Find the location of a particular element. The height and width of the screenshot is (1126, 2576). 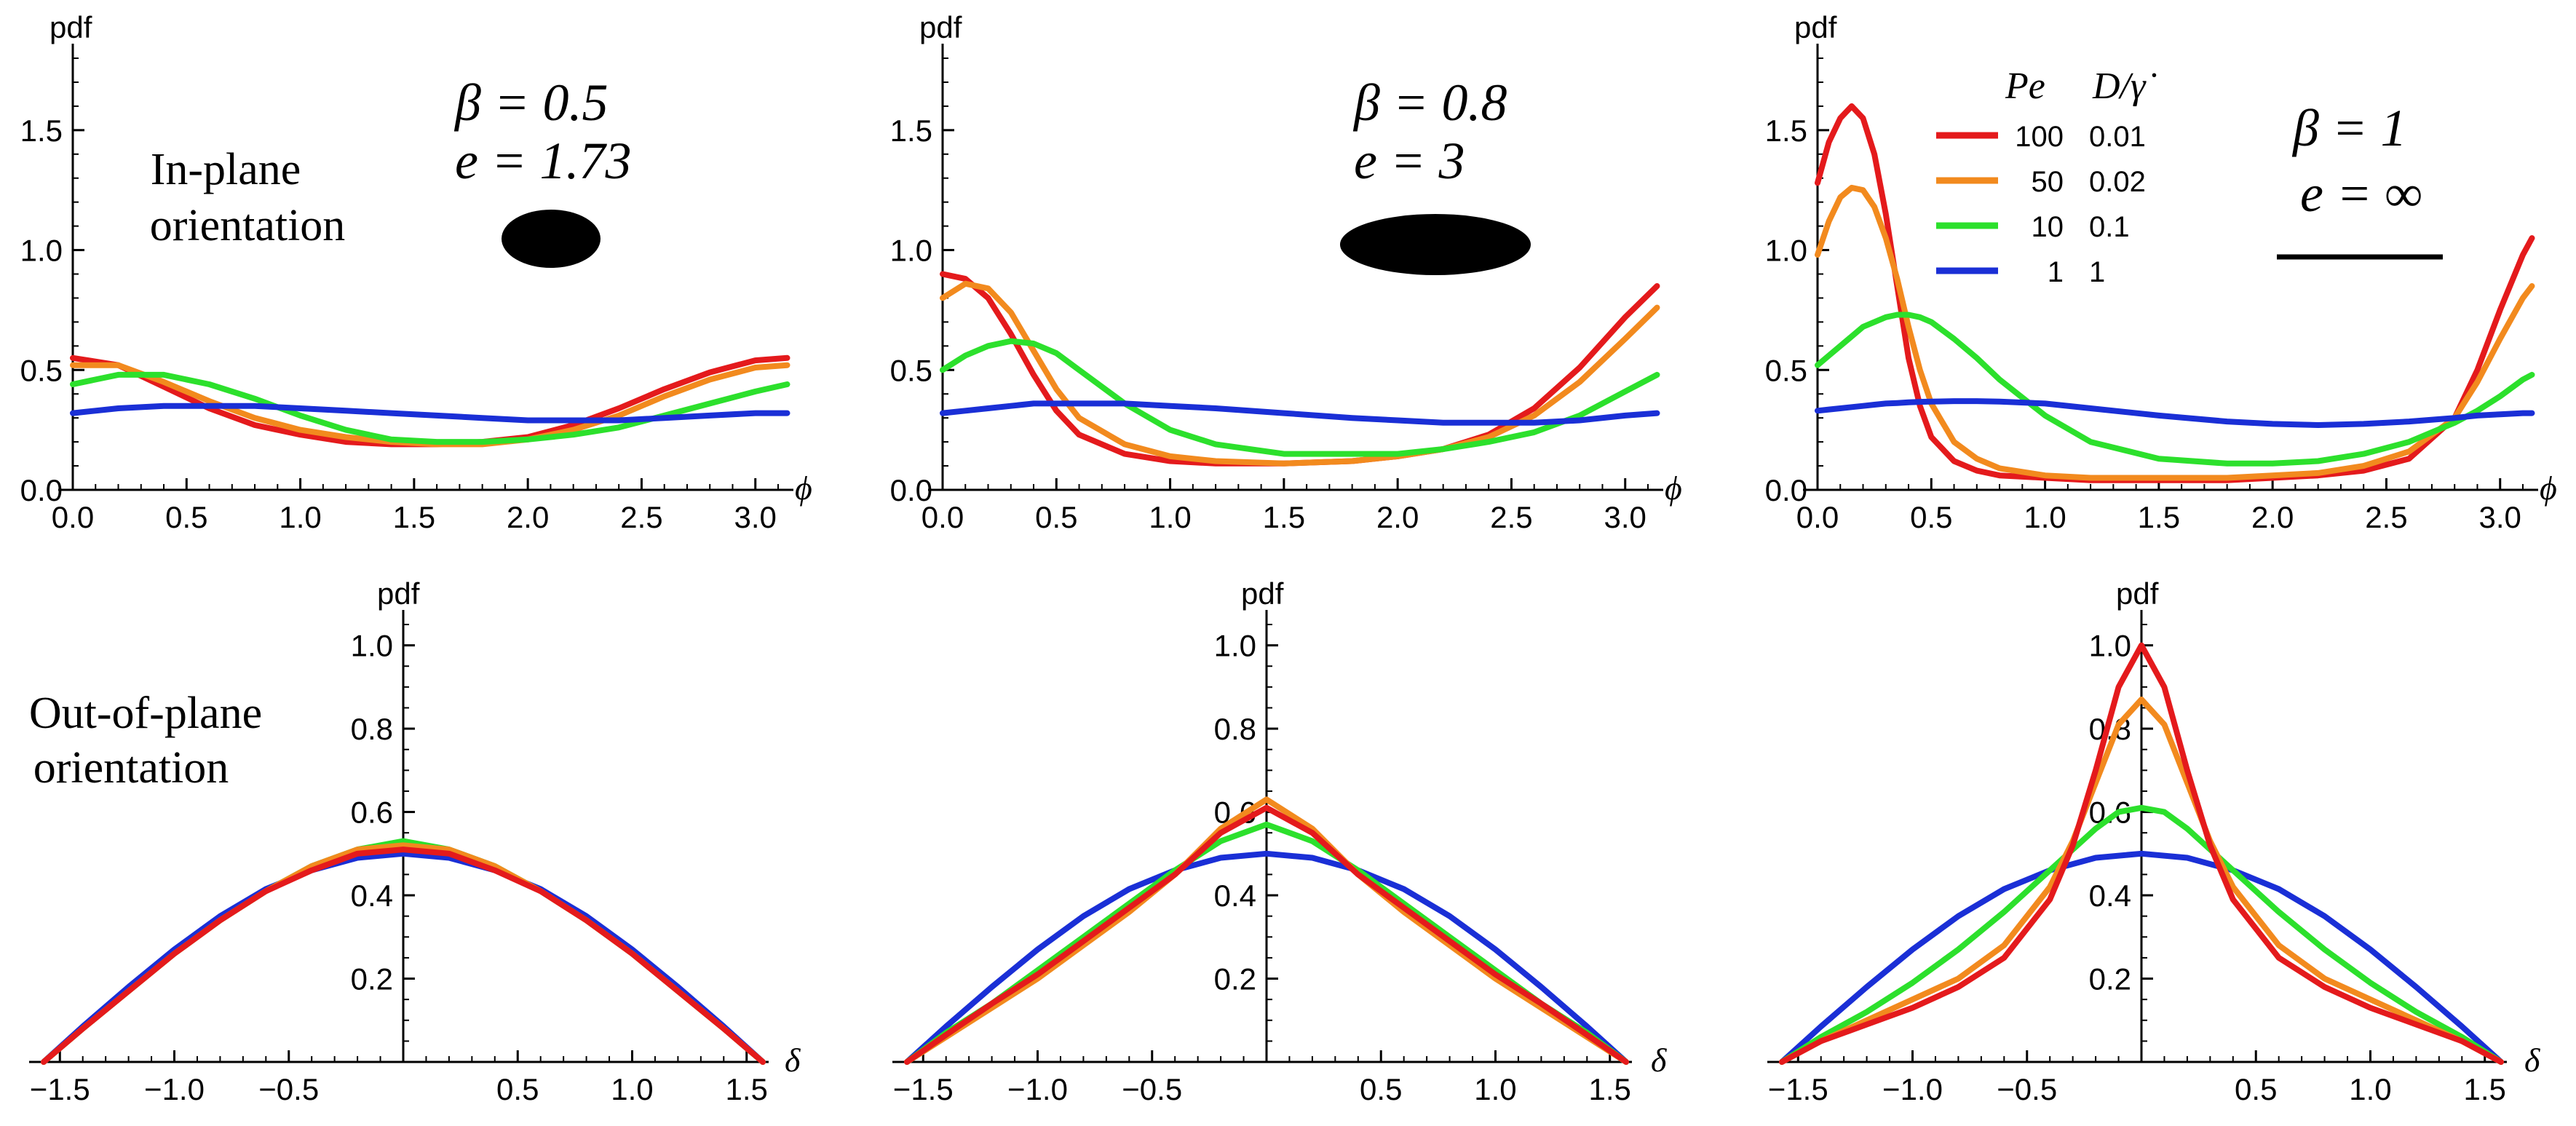

e-label-top-right: e = ∞ is located at coordinates (2361, 193).